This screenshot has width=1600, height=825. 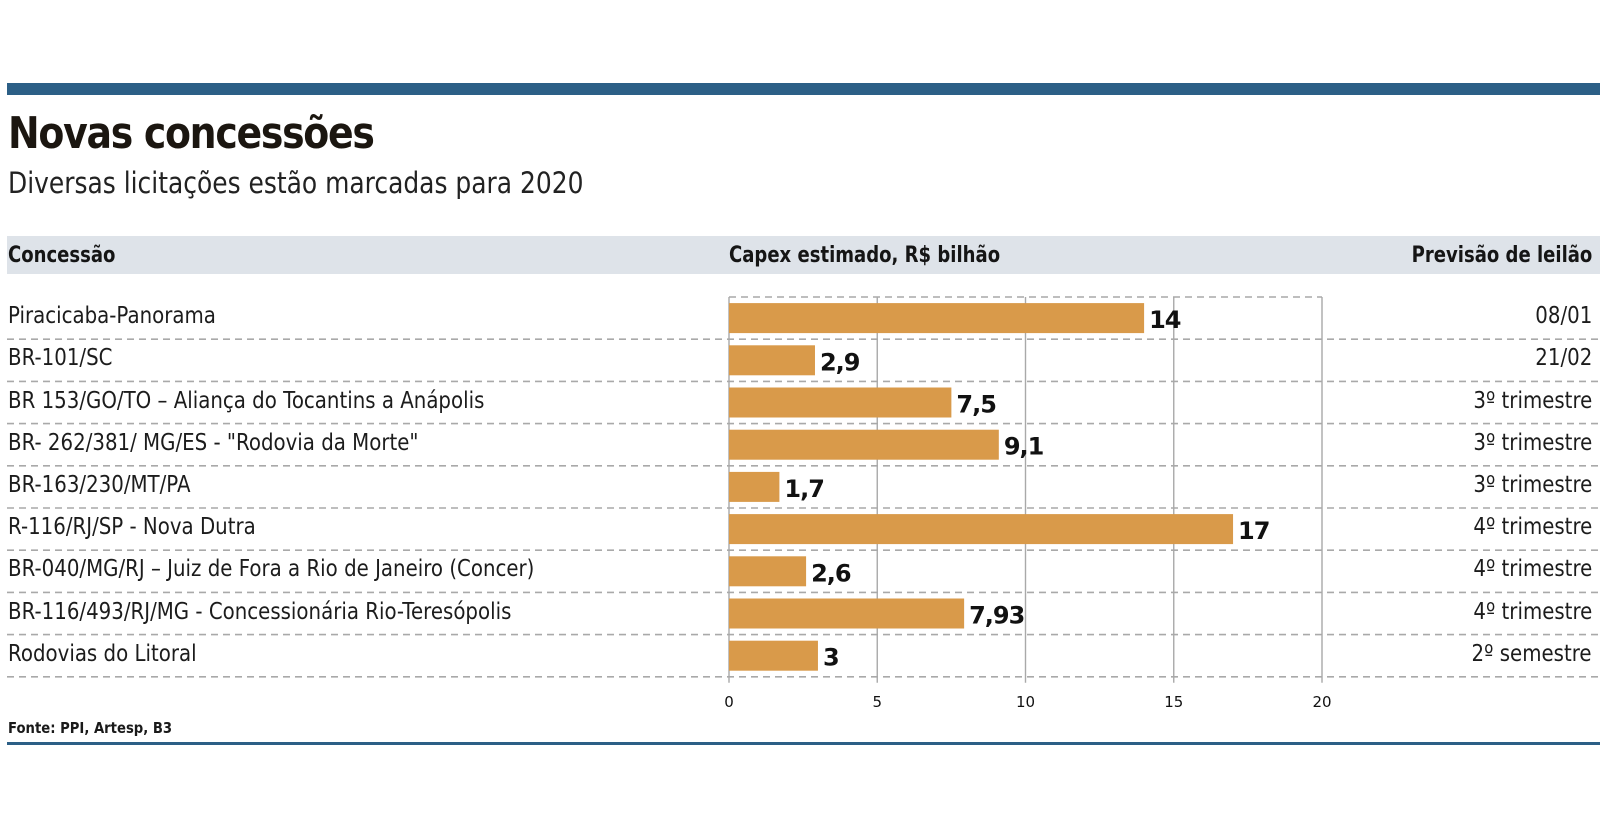 What do you see at coordinates (729, 702) in the screenshot?
I see `x-tick-label: 0` at bounding box center [729, 702].